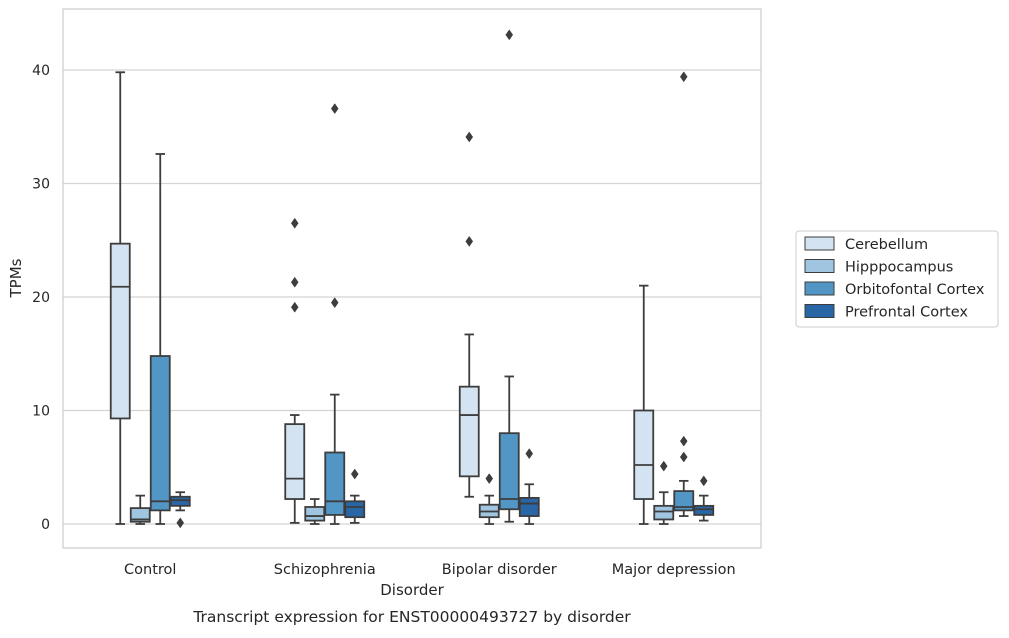  Describe the element at coordinates (906, 313) in the screenshot. I see `legend-label: Prefrontal Cortex` at that location.